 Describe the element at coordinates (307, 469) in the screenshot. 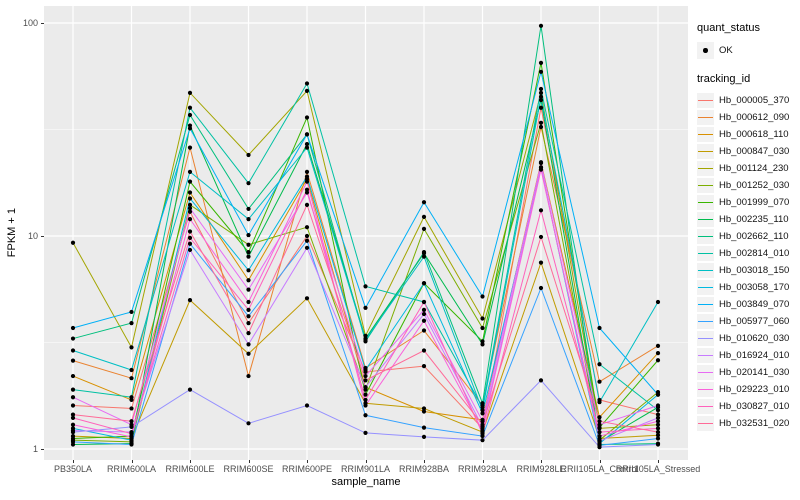

I see `x-tick-label: RRIM600PE` at that location.